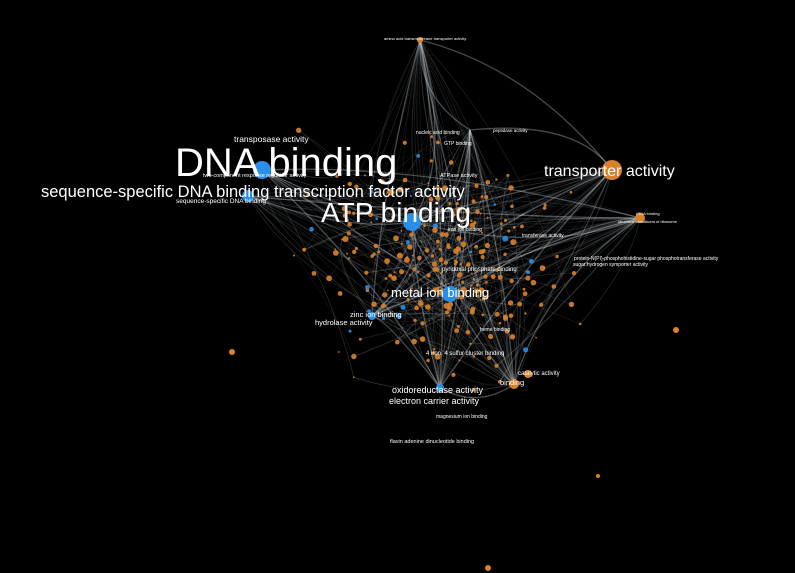  What do you see at coordinates (479, 270) in the screenshot?
I see `label-pyridoxal-phosphate: pyridoxal phosphate binding` at bounding box center [479, 270].